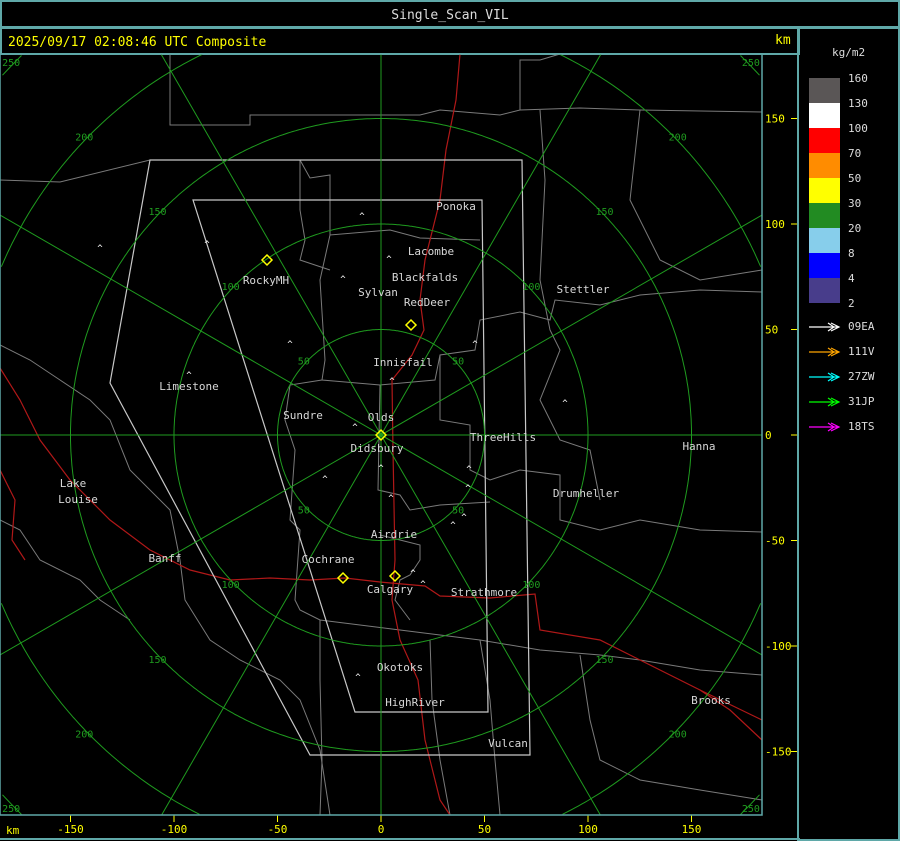 The height and width of the screenshot is (841, 900). Describe the element at coordinates (415, 702) in the screenshot. I see `town-label-highriver: HighRiver` at that location.